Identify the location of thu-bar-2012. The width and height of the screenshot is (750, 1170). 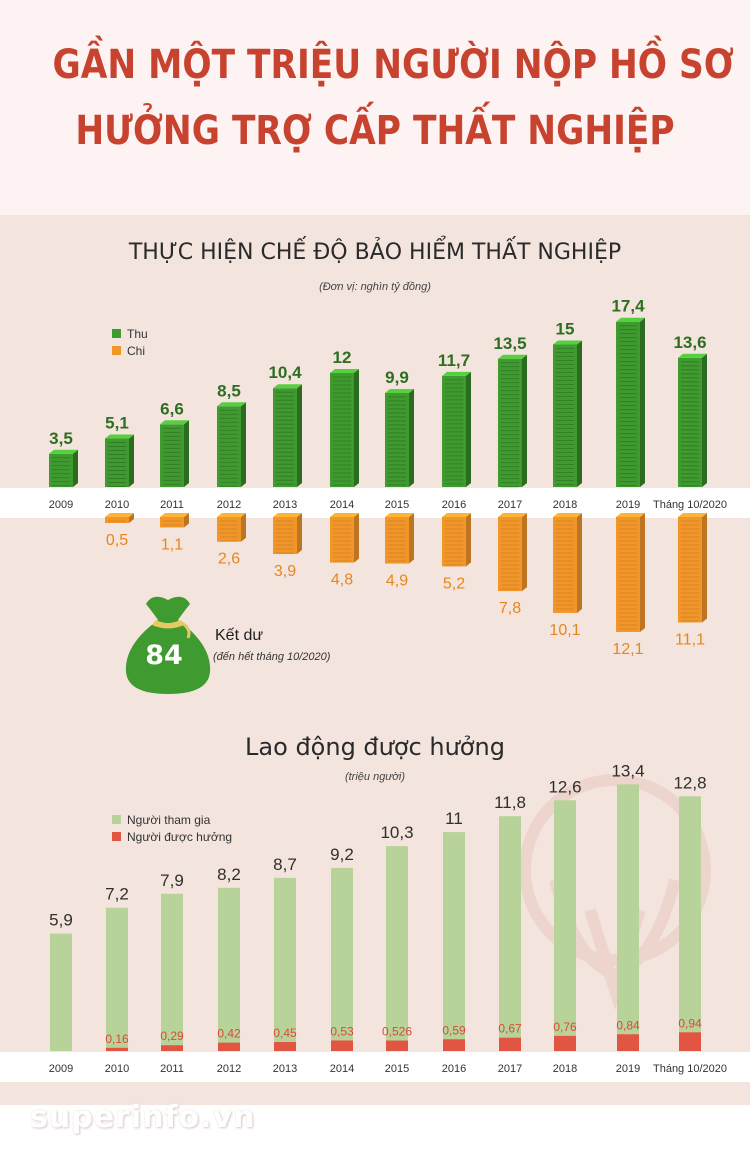
(231, 444).